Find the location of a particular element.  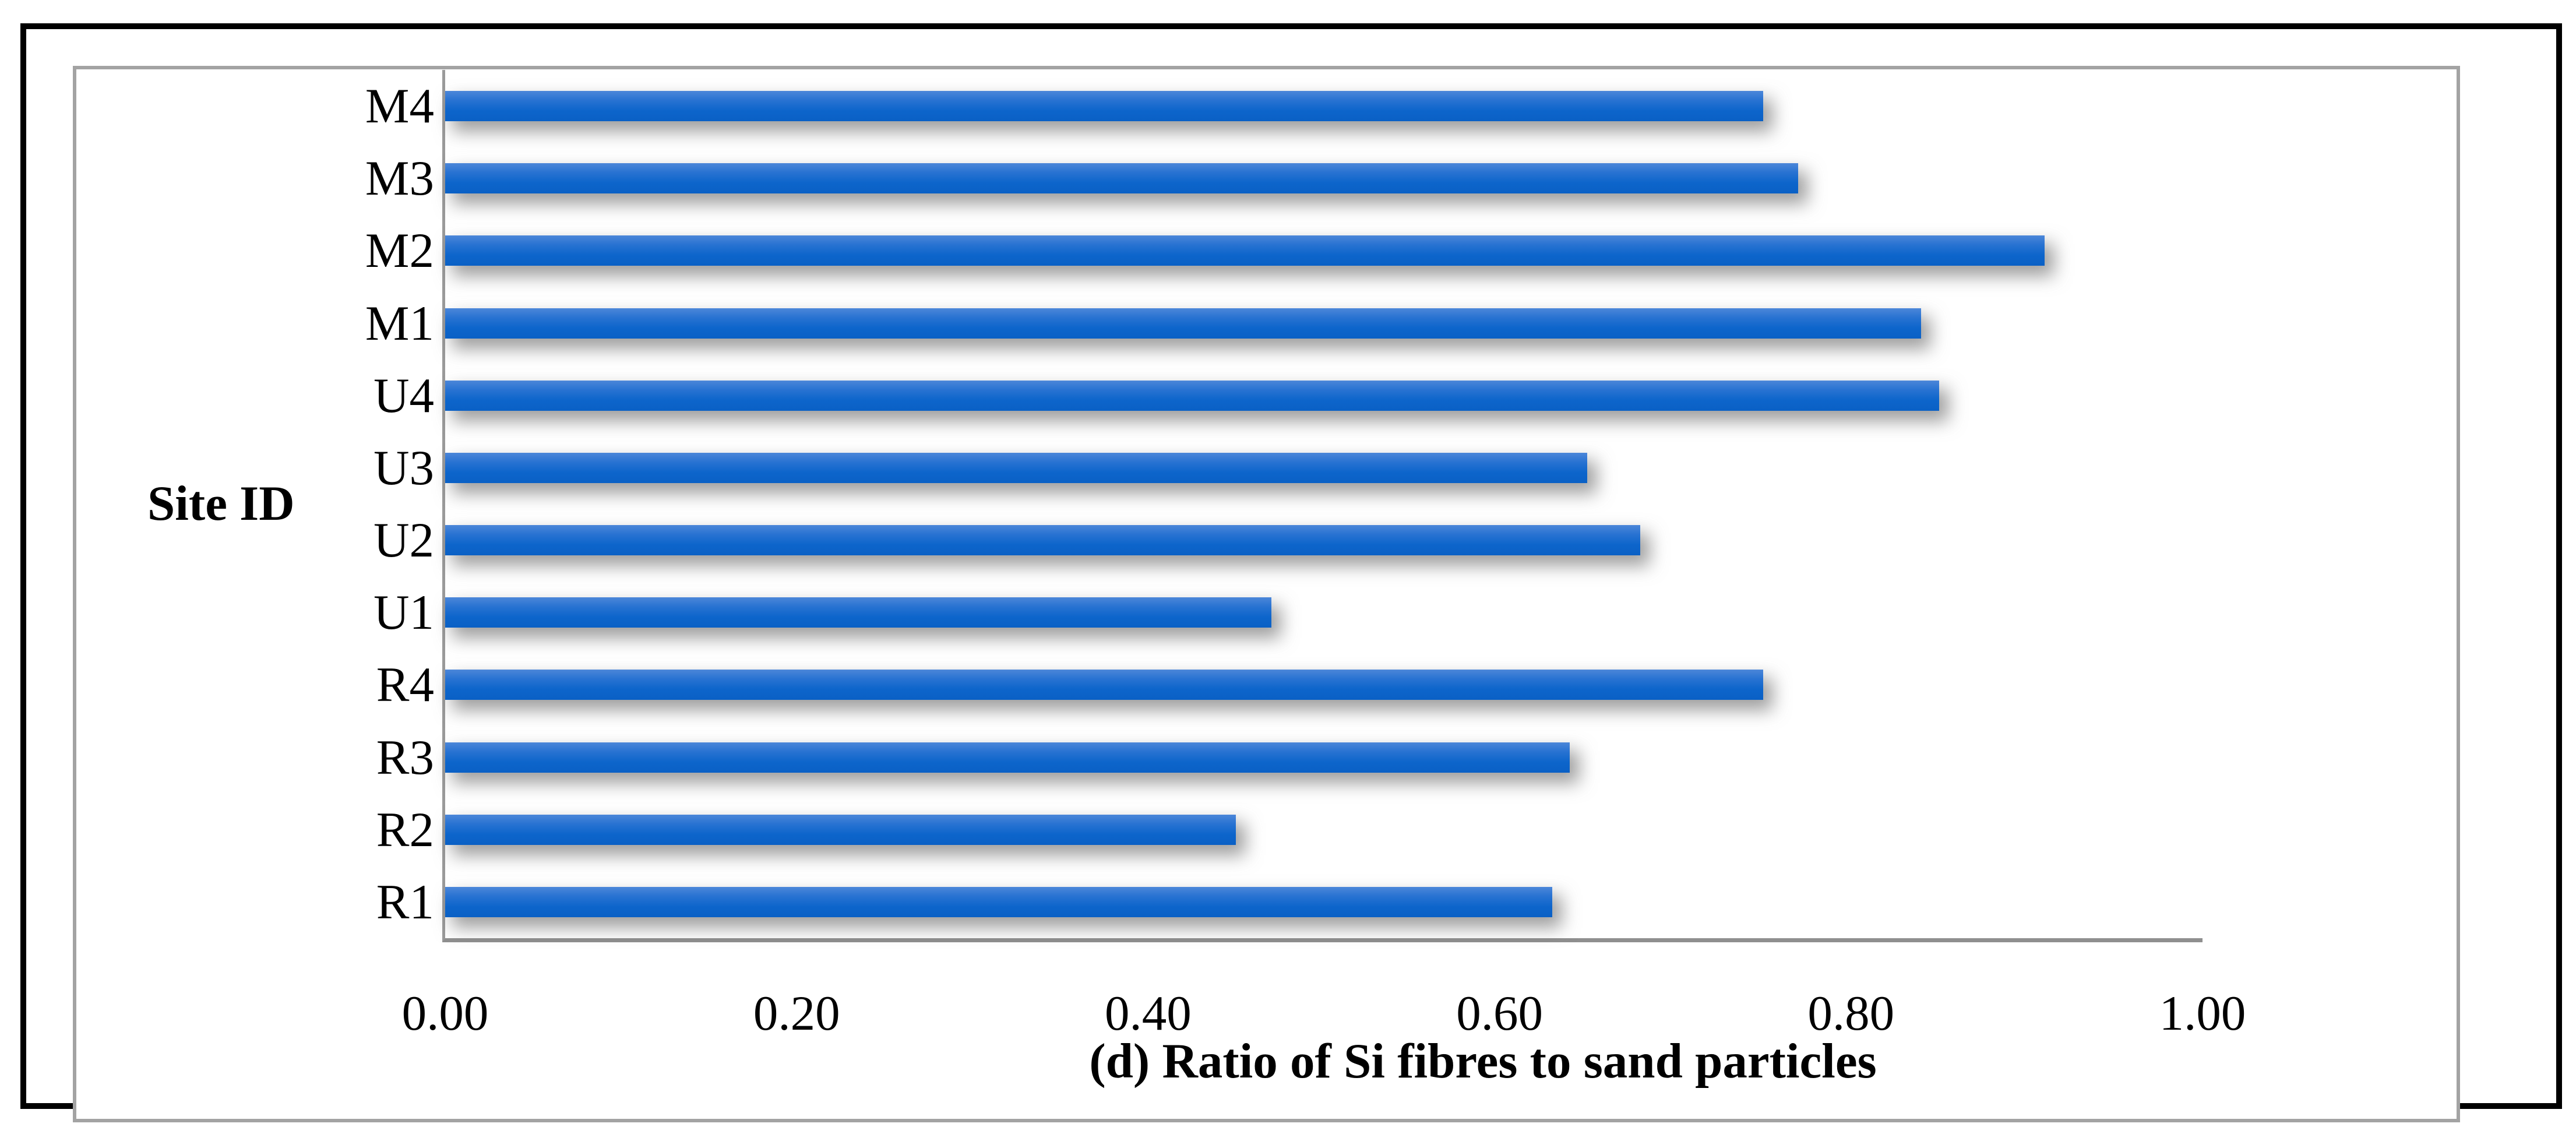

bar-M1 is located at coordinates (1183, 323).